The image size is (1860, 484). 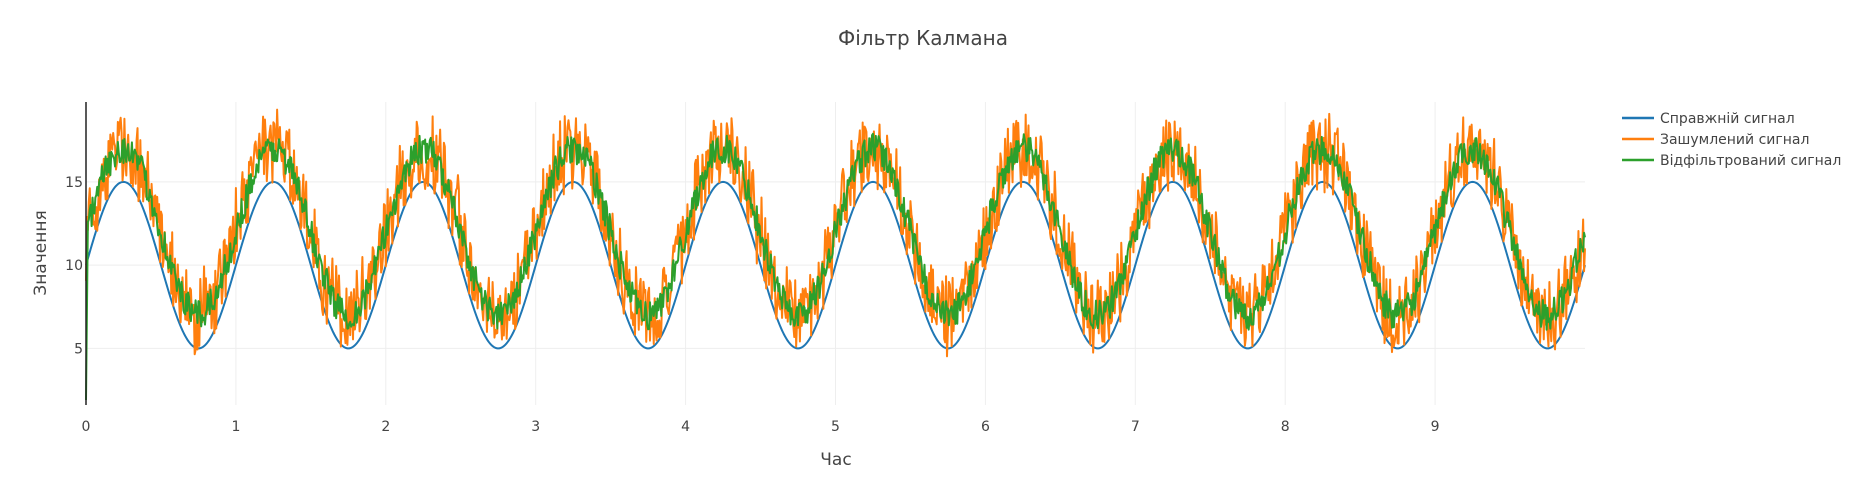 I want to click on x-tick-label: 9, so click(x=1435, y=427).